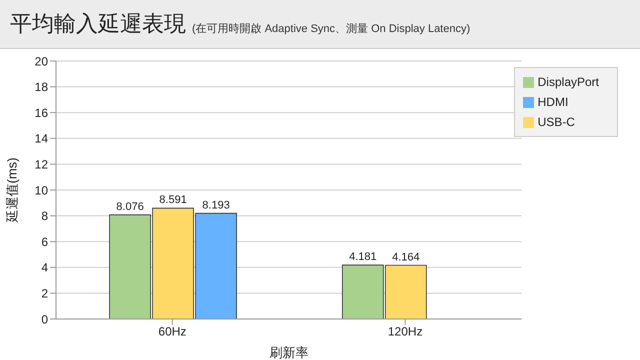  I want to click on y-tick-label: 8, so click(44, 216).